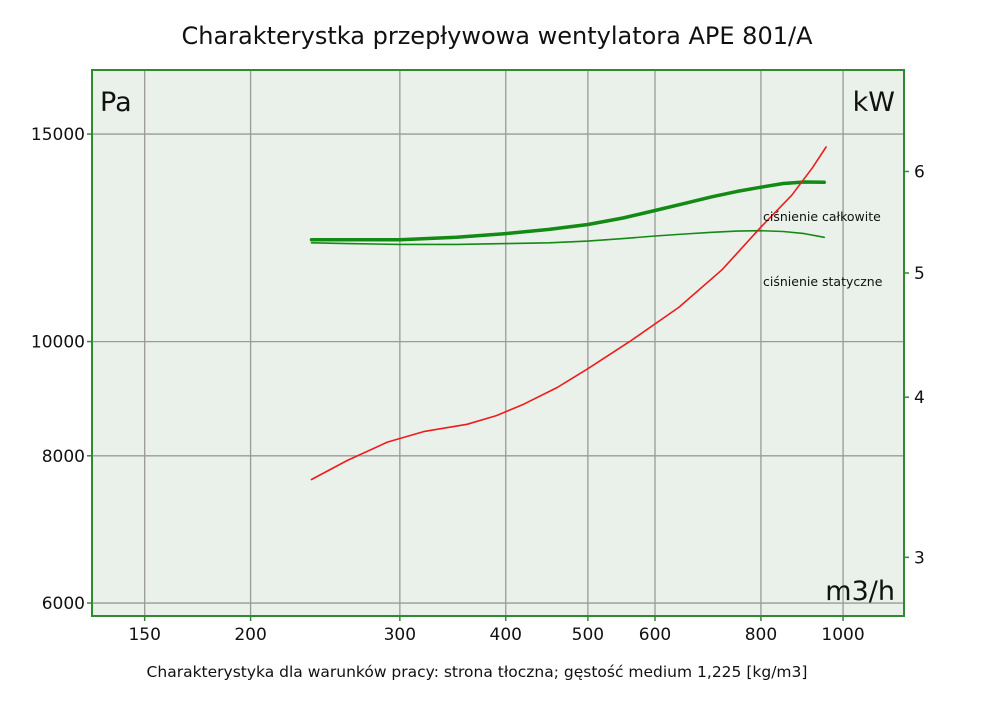 The height and width of the screenshot is (706, 1000). I want to click on x-tick-label: 150, so click(144, 635).